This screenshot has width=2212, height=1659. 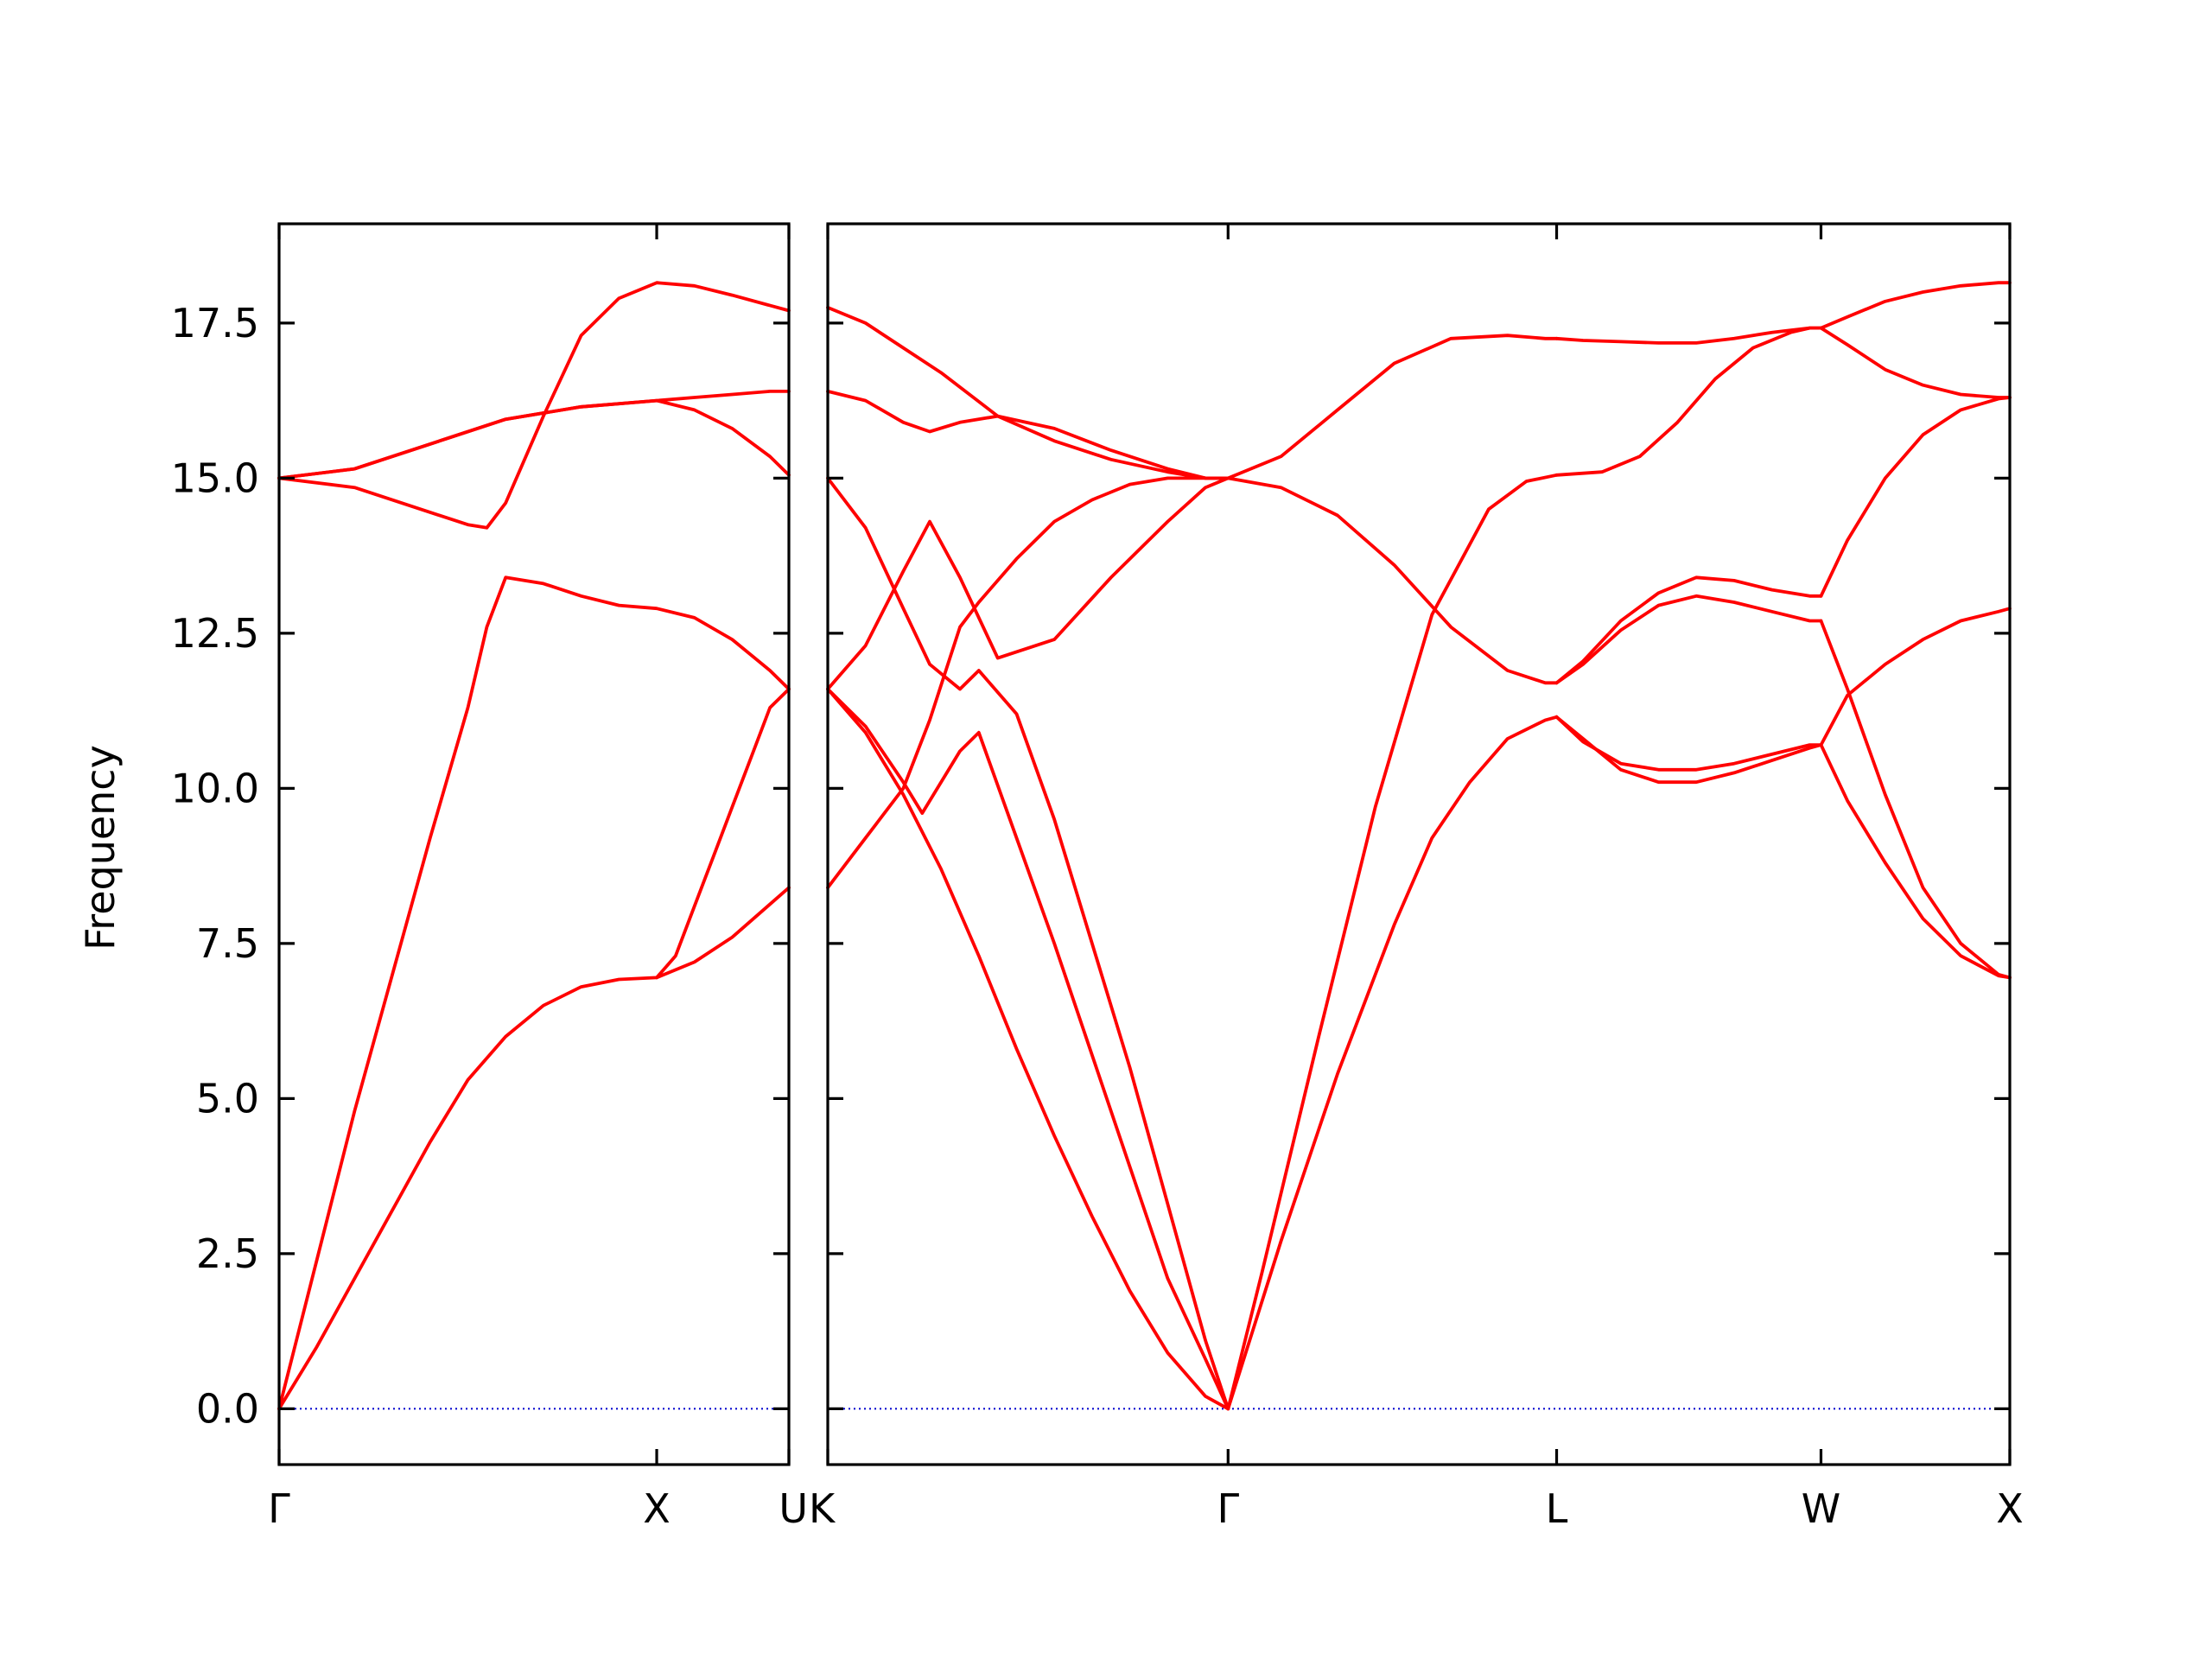 I want to click on y-tick-labels: 0.0 2.5 5.0 7.5 10.0 12.5 15.0 17.5, so click(x=215, y=866).